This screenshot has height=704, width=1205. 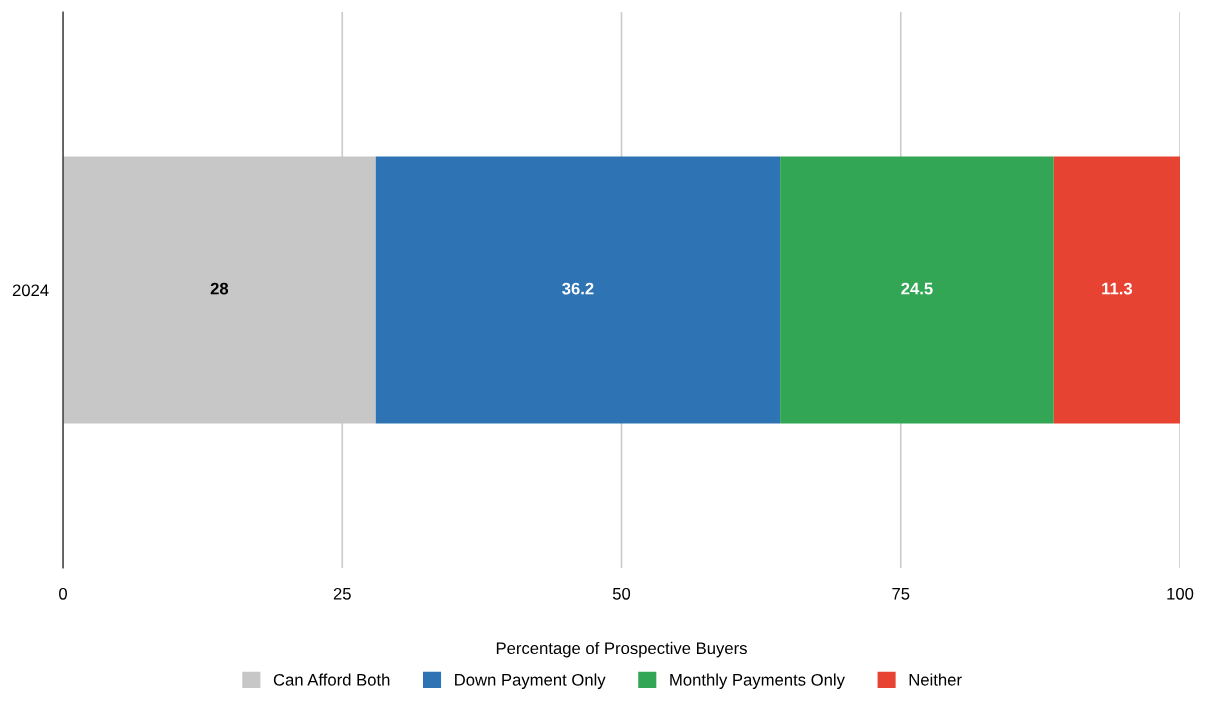 I want to click on x-axis-title: Percentage of Prospective Buyers, so click(x=621, y=649).